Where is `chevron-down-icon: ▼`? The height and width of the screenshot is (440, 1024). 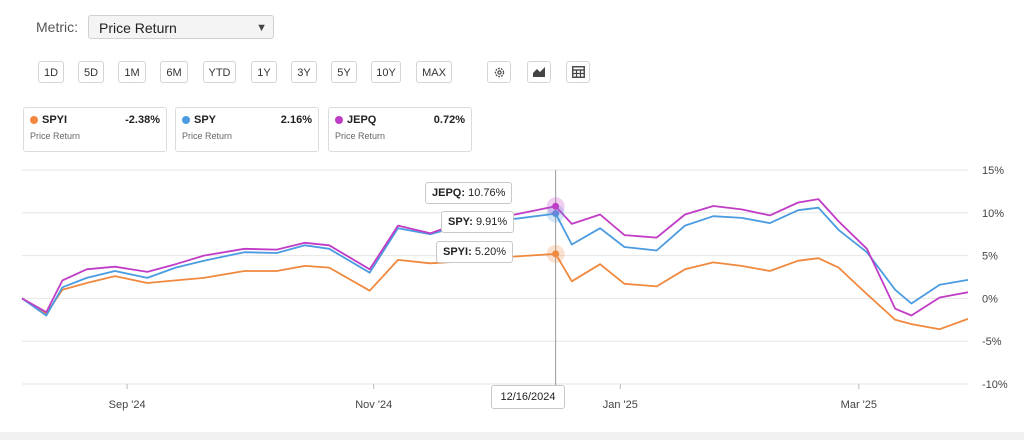
chevron-down-icon: ▼ is located at coordinates (261, 28).